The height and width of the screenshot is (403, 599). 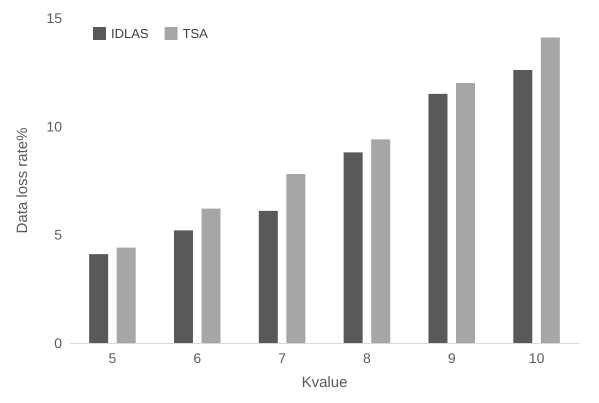 What do you see at coordinates (112, 358) in the screenshot?
I see `x-tick-label: 5` at bounding box center [112, 358].